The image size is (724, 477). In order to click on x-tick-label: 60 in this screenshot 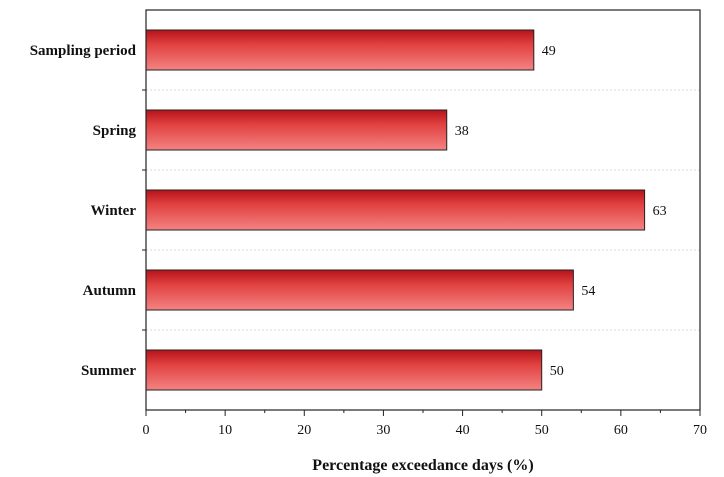, I will do `click(621, 430)`.